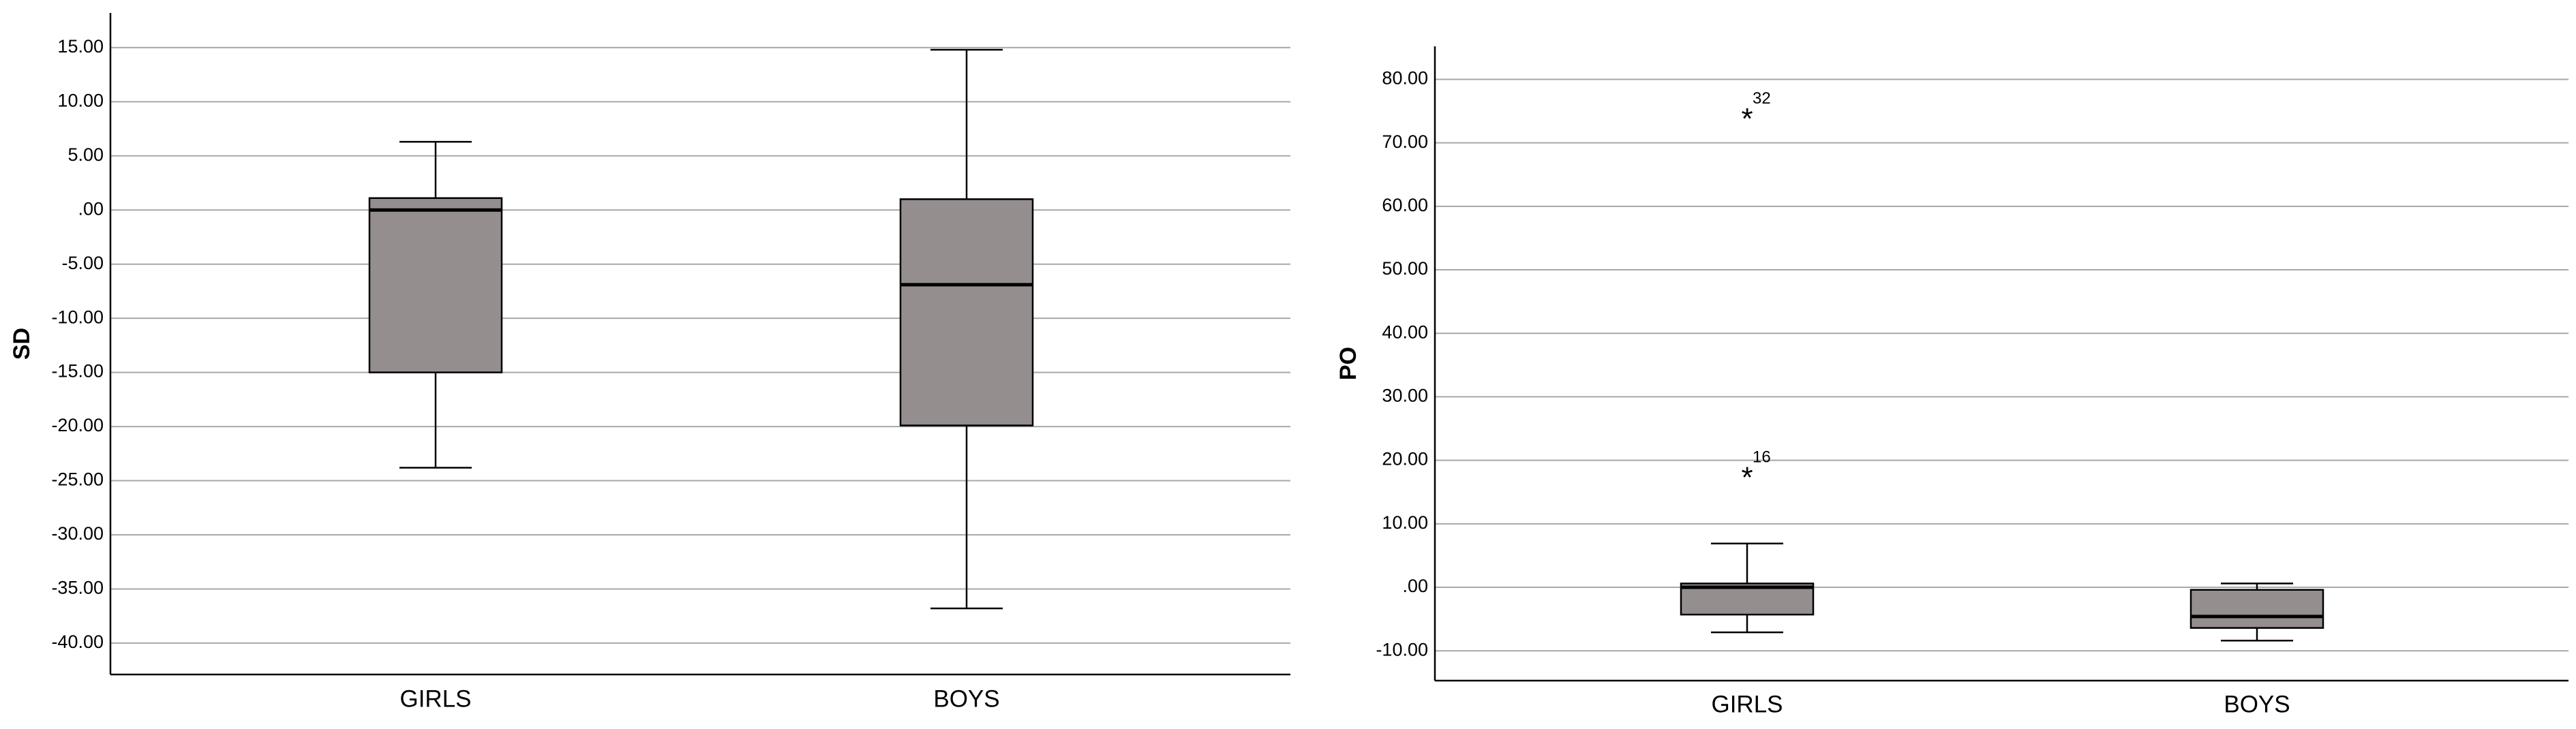 This screenshot has height=729, width=2576. I want to click on y-tick-label: -25.00, so click(77, 479).